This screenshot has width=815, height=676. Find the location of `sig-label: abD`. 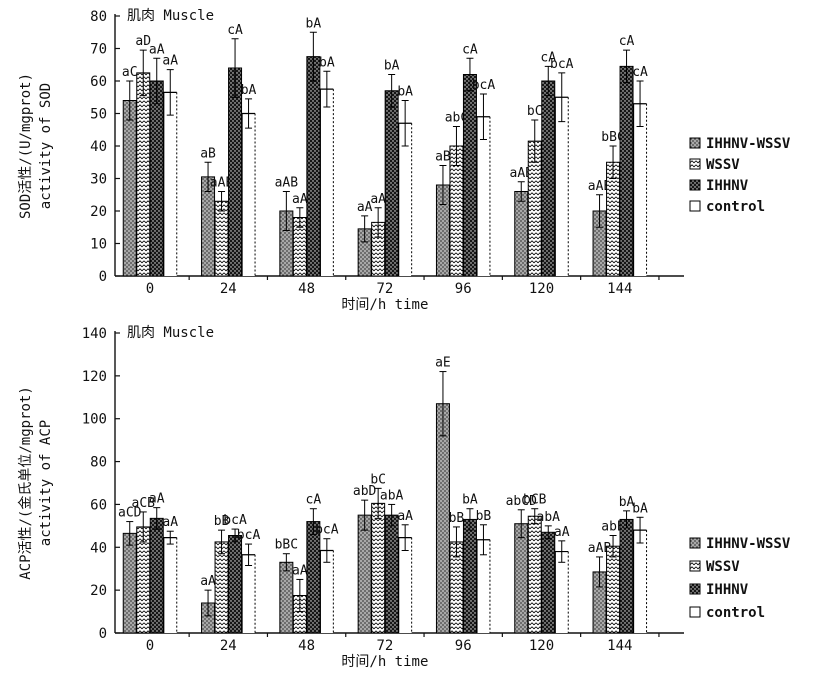

sig-label: abD is located at coordinates (365, 491).